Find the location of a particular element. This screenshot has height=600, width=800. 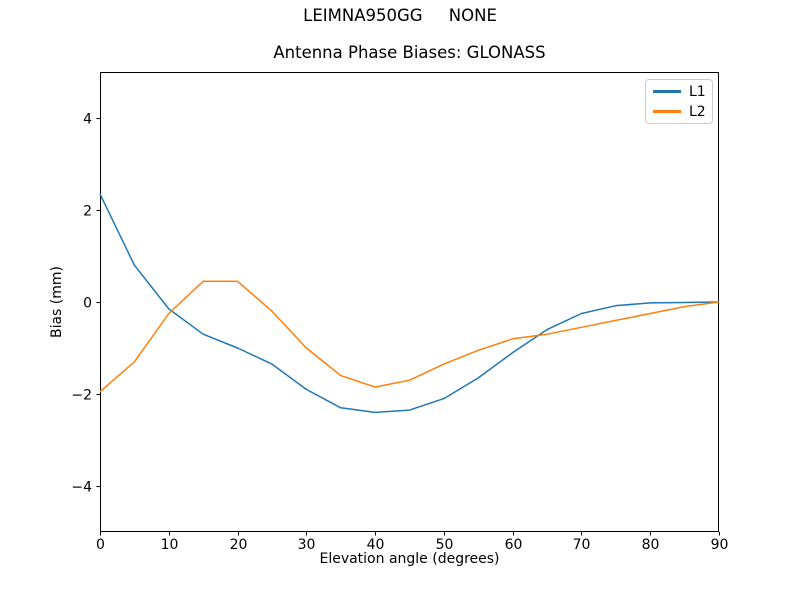

legend: L1 L2 is located at coordinates (679, 101).